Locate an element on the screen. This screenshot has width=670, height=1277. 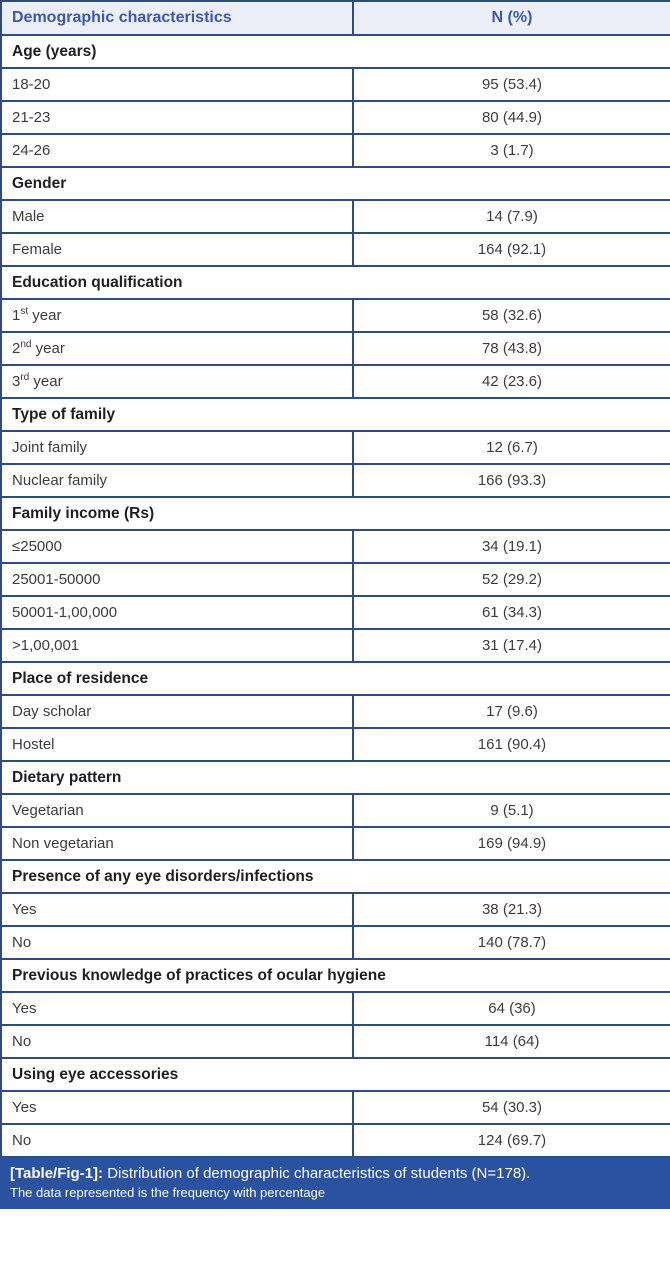
section-title: Age (years) is located at coordinates (335, 51).